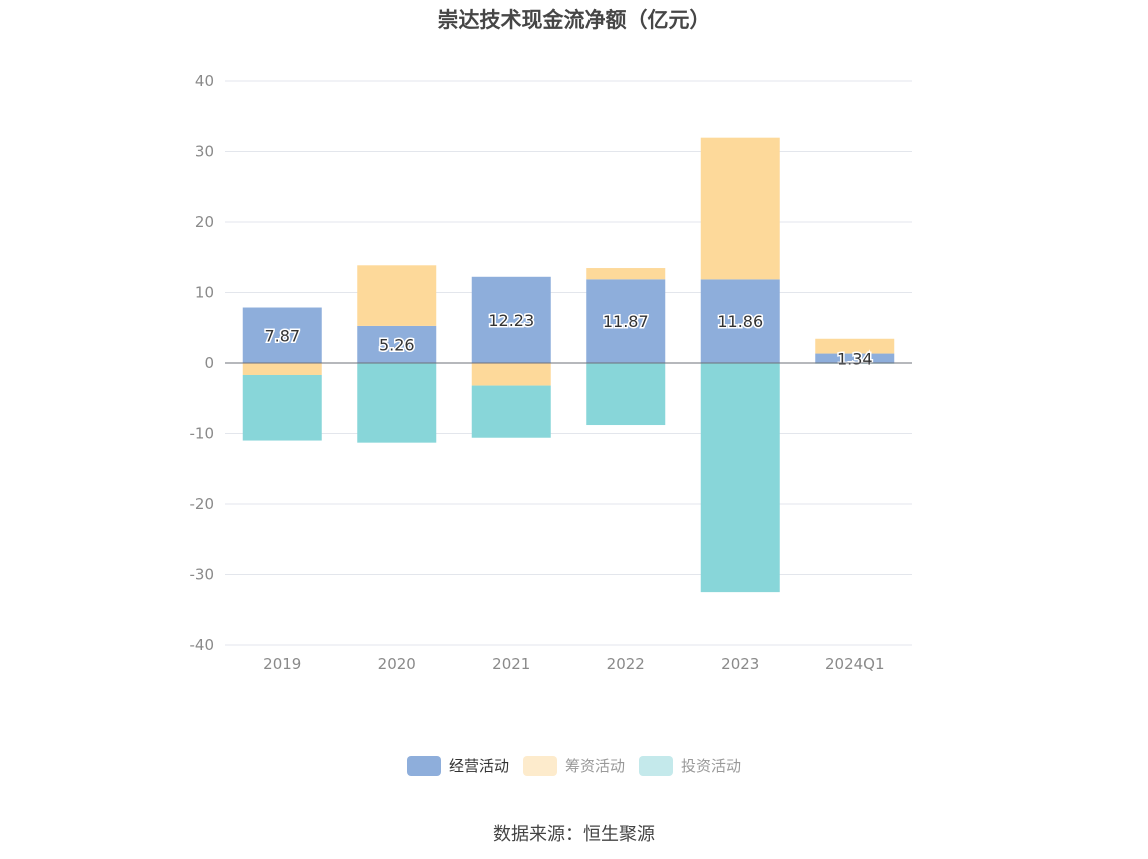 The height and width of the screenshot is (859, 1148). Describe the element at coordinates (397, 664) in the screenshot. I see `x-tick-label: 2020` at that location.